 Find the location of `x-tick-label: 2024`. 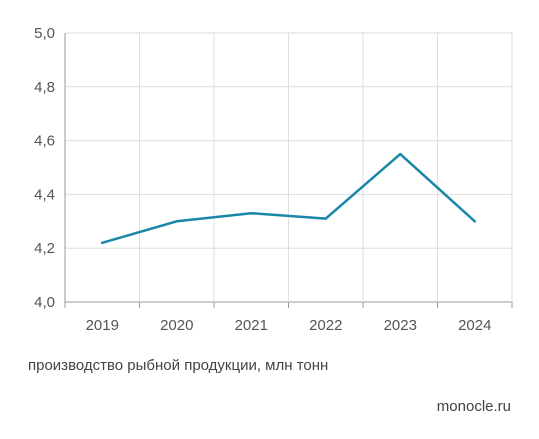

x-tick-label: 2024 is located at coordinates (474, 325).